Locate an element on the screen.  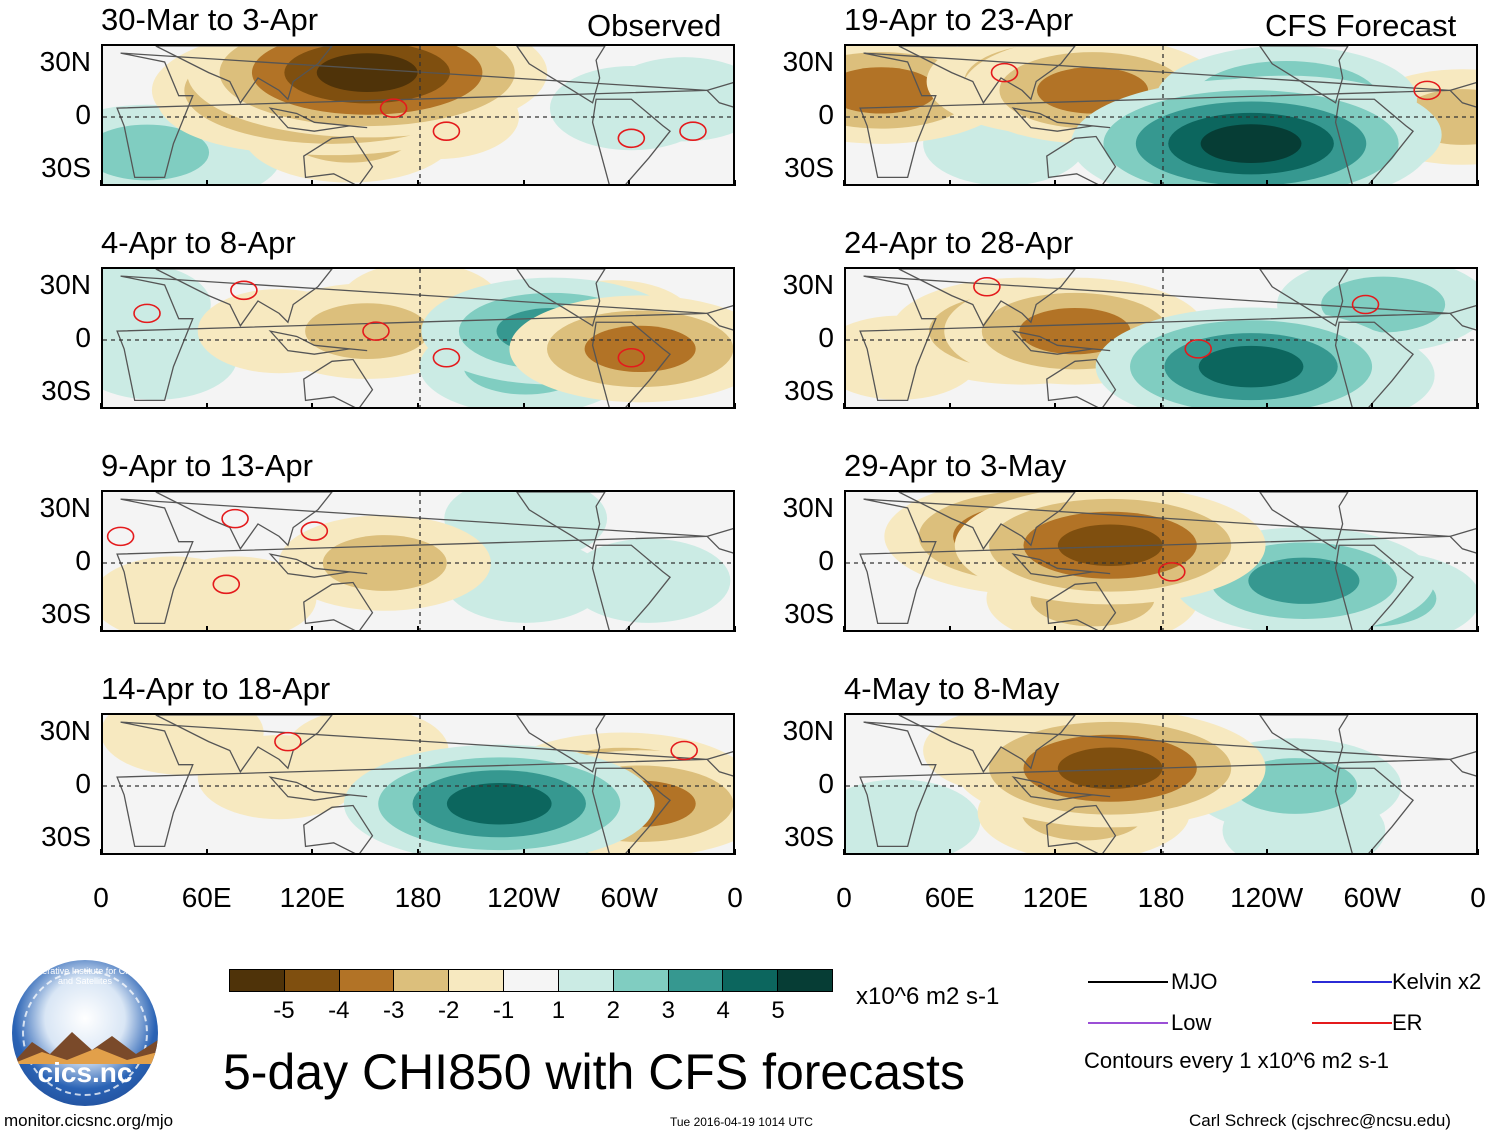
observed-tag: Observed is located at coordinates (654, 25).